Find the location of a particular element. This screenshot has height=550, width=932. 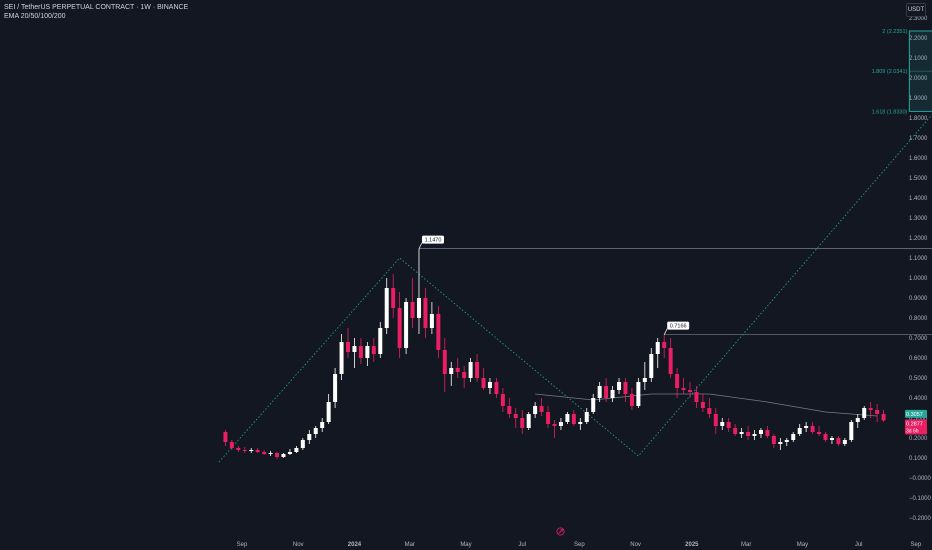

price-tick-label: 2.3000 is located at coordinates (918, 19).